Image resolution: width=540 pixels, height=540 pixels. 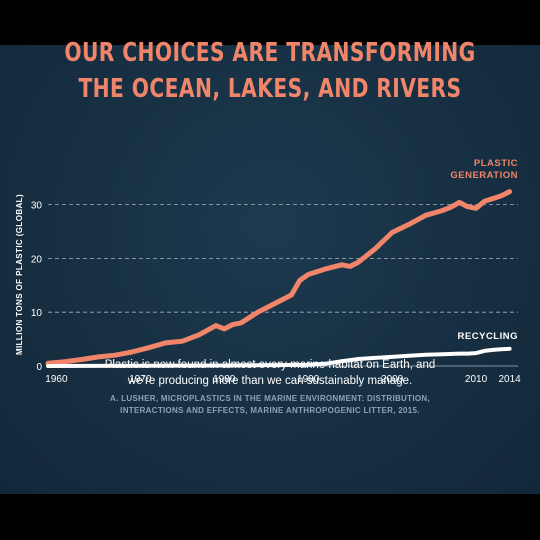 What do you see at coordinates (37, 259) in the screenshot?
I see `y-tick-label: 20` at bounding box center [37, 259].